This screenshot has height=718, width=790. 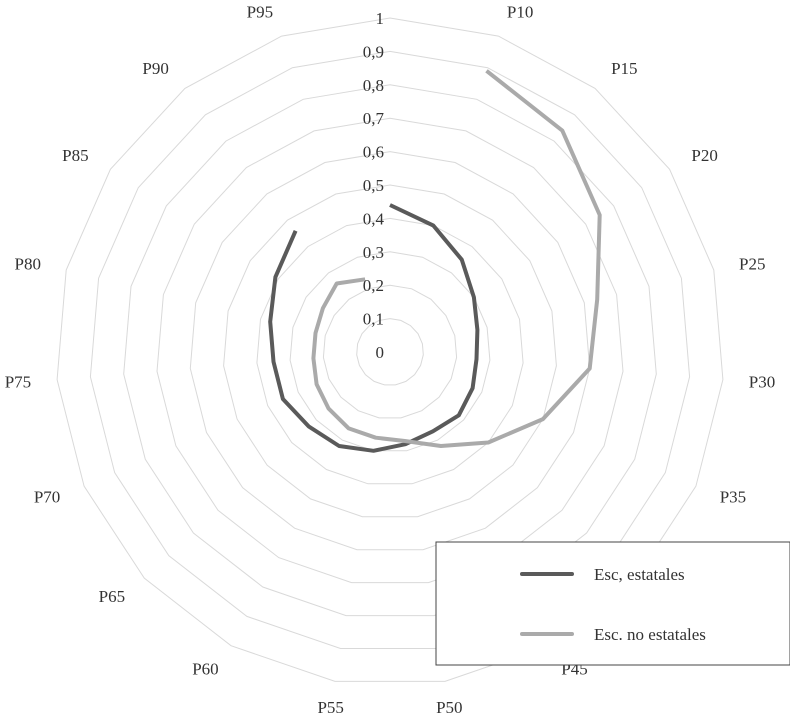 I want to click on category-label: P35, so click(x=733, y=497).